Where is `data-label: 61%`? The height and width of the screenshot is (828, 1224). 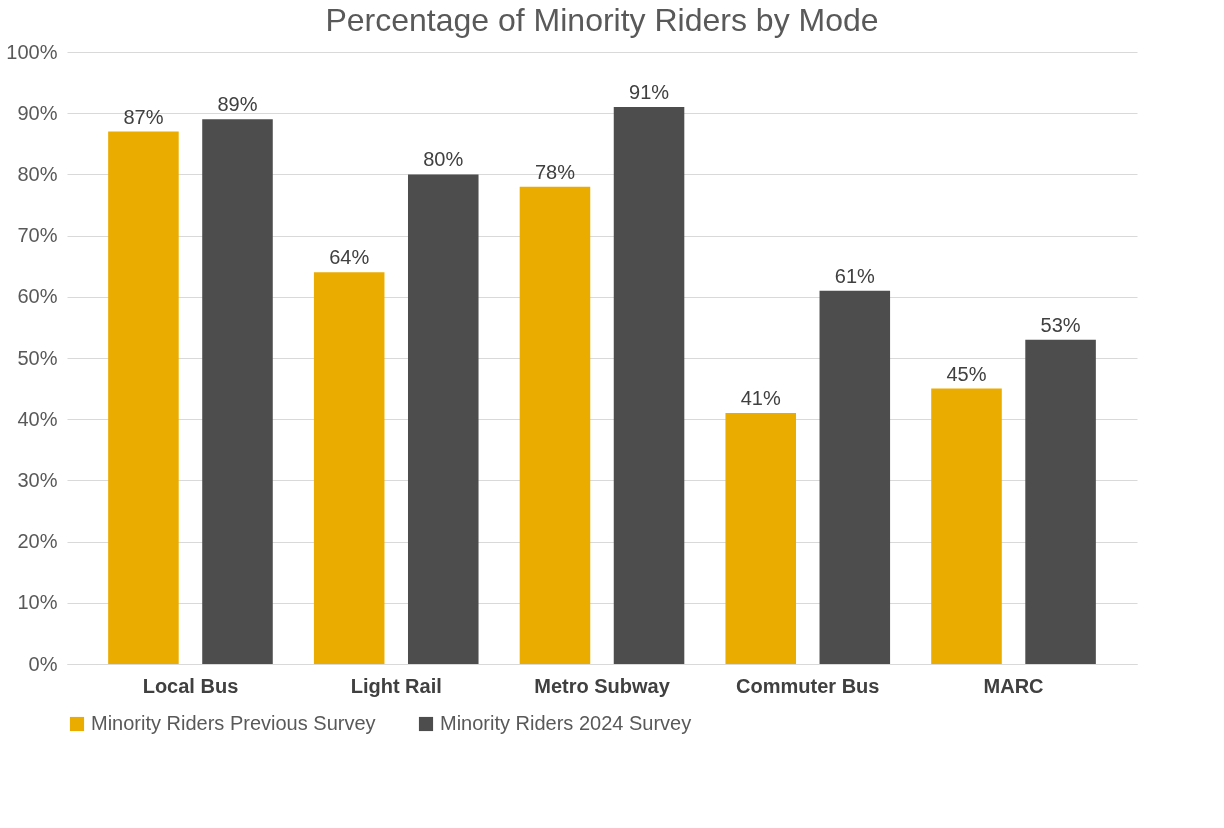 data-label: 61% is located at coordinates (855, 275).